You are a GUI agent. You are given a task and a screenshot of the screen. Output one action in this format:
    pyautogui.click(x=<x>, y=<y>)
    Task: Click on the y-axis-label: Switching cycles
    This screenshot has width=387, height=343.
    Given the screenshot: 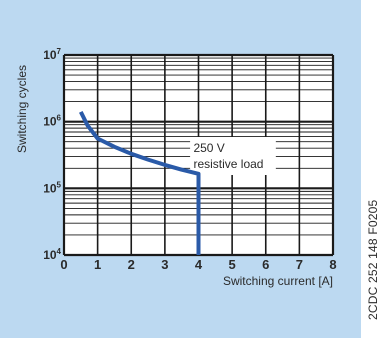 What is the action you would take?
    pyautogui.click(x=22, y=109)
    